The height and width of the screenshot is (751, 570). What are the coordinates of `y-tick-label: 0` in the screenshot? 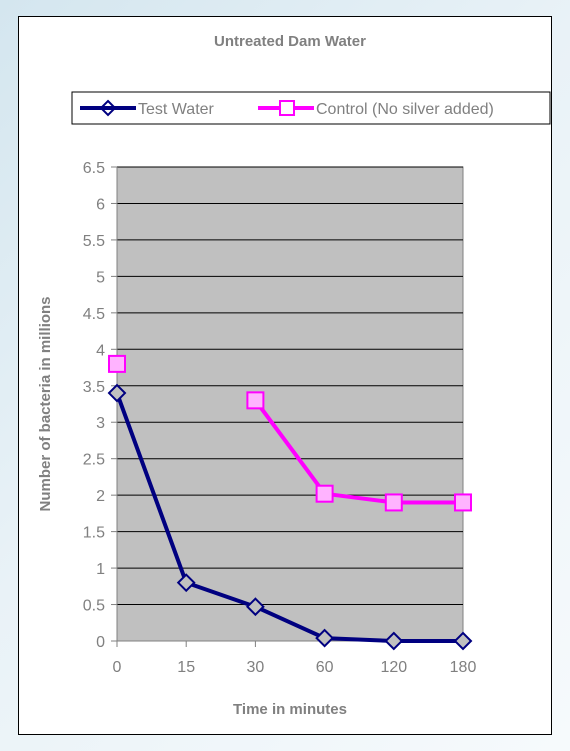 It's located at (100, 642).